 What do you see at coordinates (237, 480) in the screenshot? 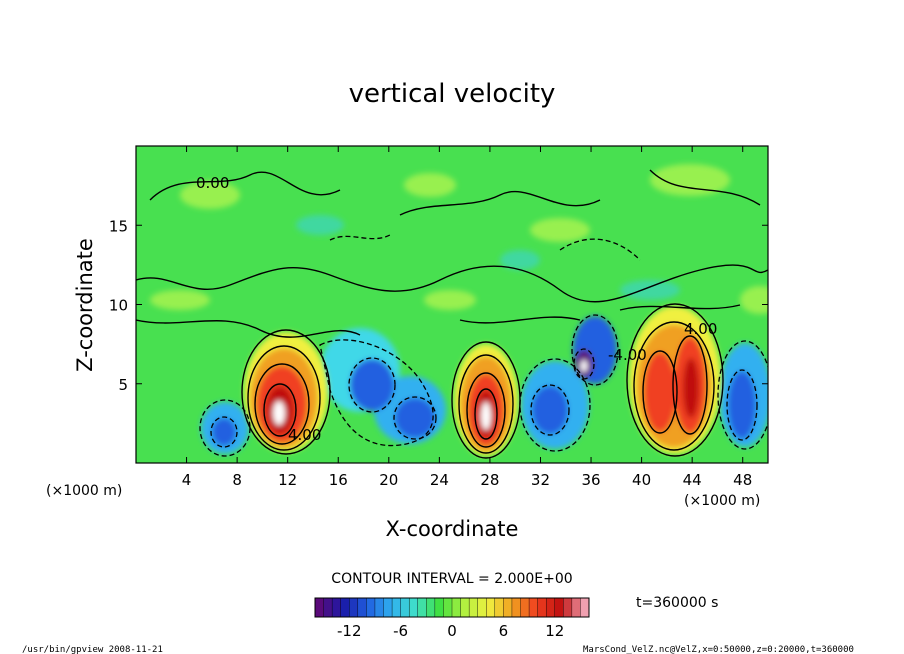
I see `x-tick-label: 8` at bounding box center [237, 480].